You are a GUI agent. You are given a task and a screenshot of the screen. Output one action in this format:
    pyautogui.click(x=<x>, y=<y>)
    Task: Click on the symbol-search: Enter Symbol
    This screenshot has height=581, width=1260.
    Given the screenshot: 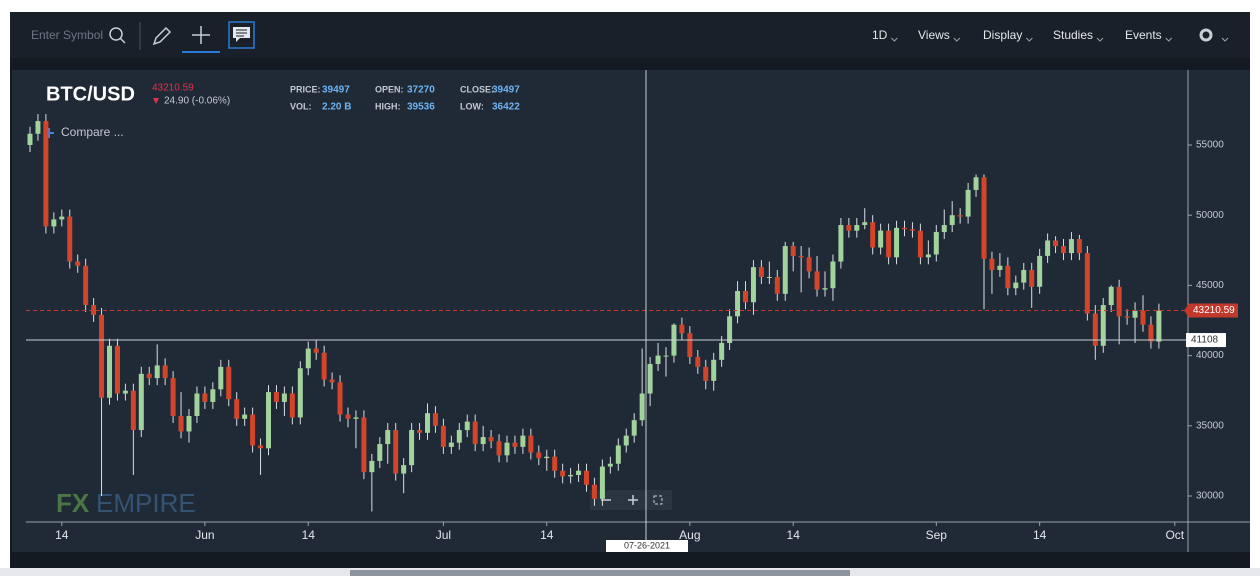 What is the action you would take?
    pyautogui.click(x=67, y=35)
    